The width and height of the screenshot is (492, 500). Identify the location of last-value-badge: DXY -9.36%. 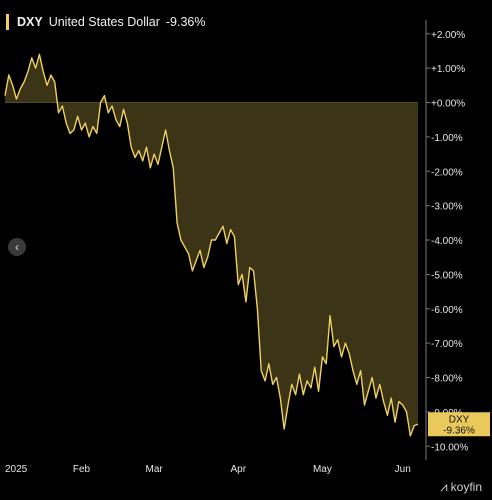
(459, 424).